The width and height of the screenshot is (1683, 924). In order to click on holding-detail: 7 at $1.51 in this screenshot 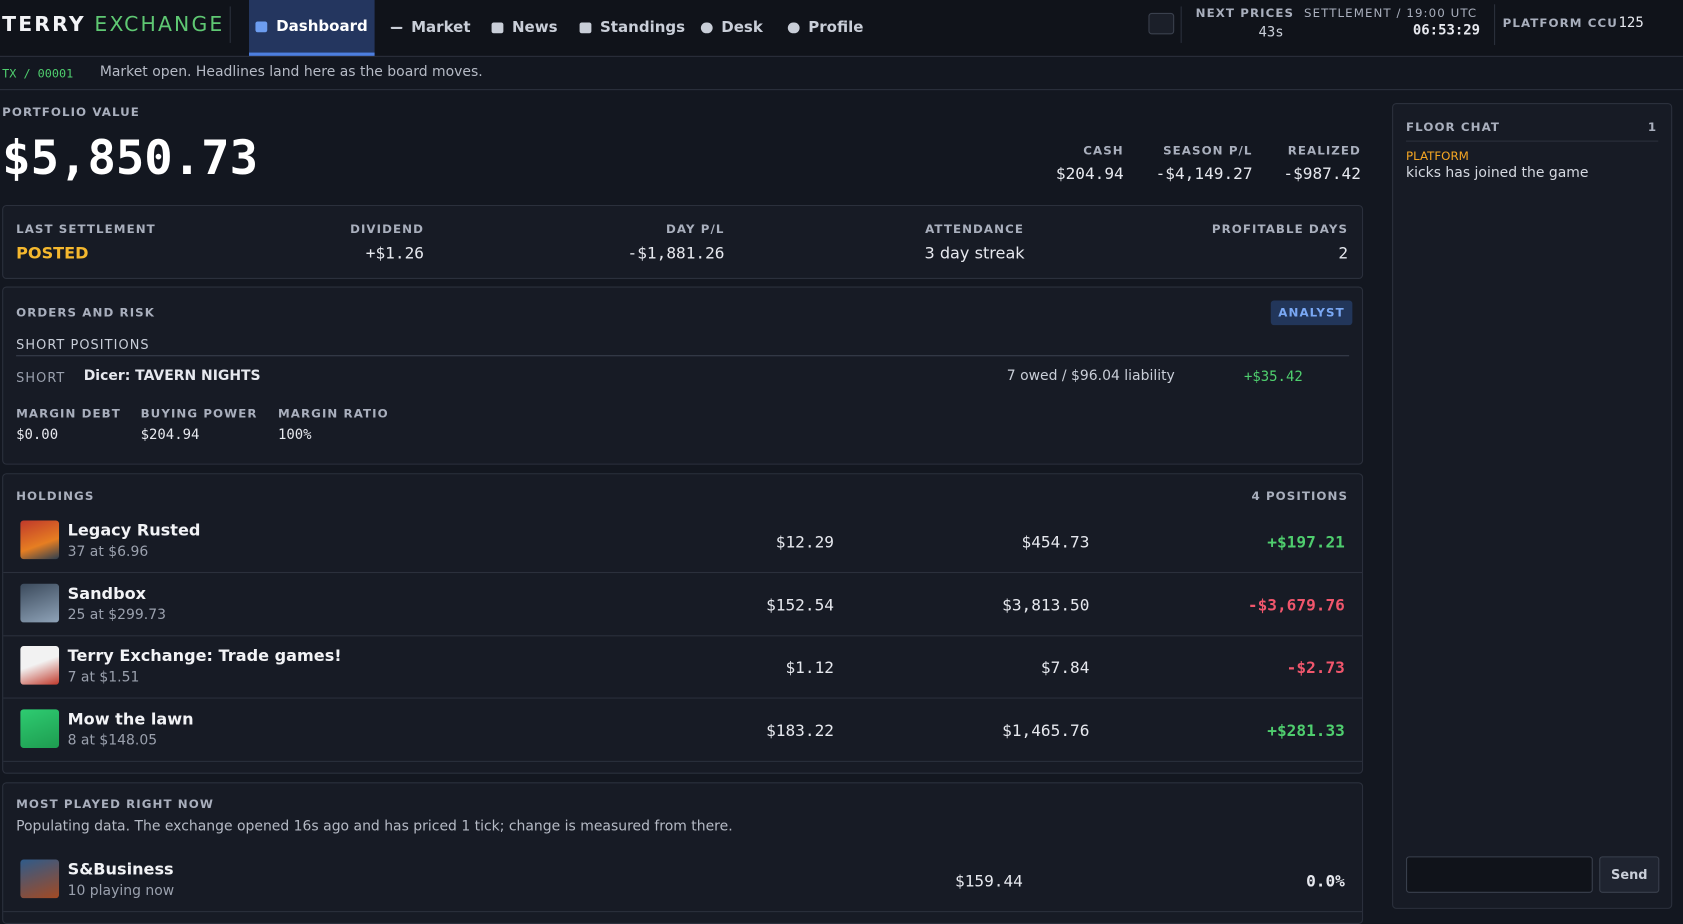, I will do `click(103, 677)`.